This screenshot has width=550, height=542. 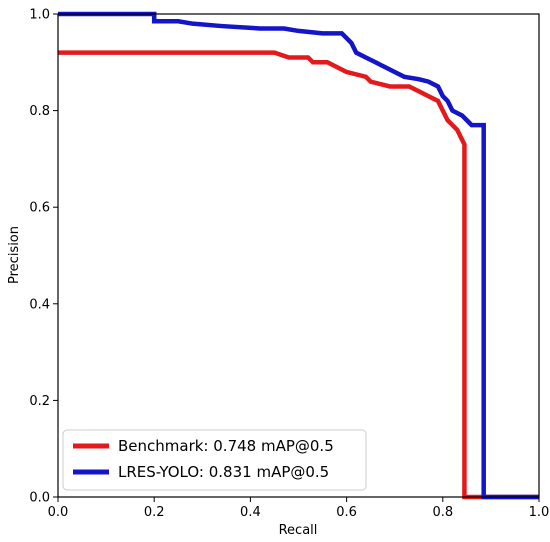 I want to click on legend-box, so click(x=214, y=460).